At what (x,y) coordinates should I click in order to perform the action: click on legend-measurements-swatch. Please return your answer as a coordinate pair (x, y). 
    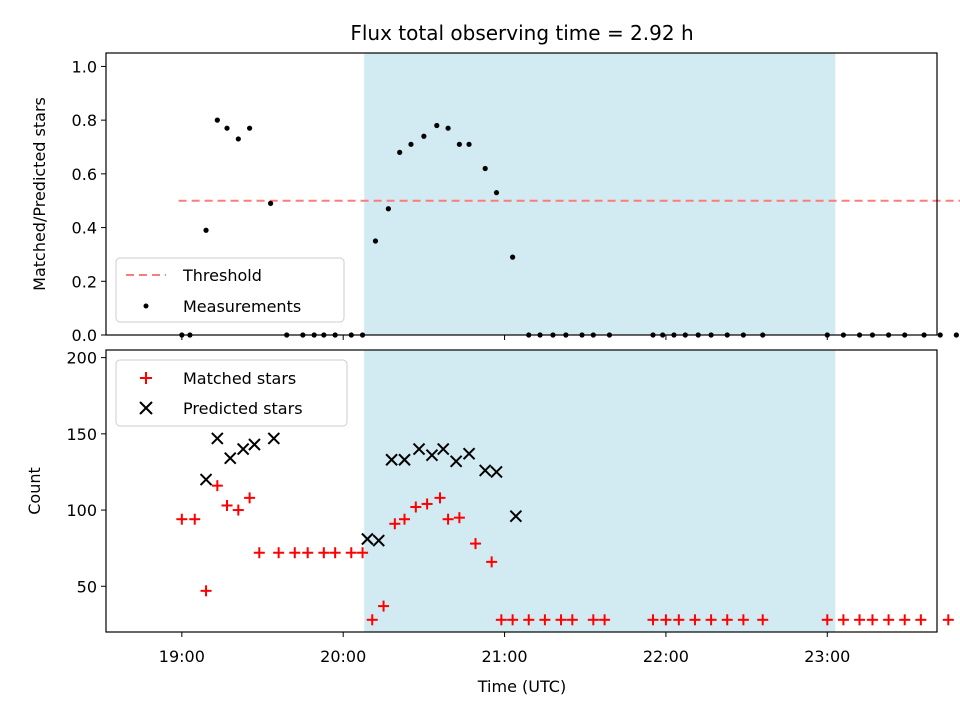
    Looking at the image, I should click on (146, 306).